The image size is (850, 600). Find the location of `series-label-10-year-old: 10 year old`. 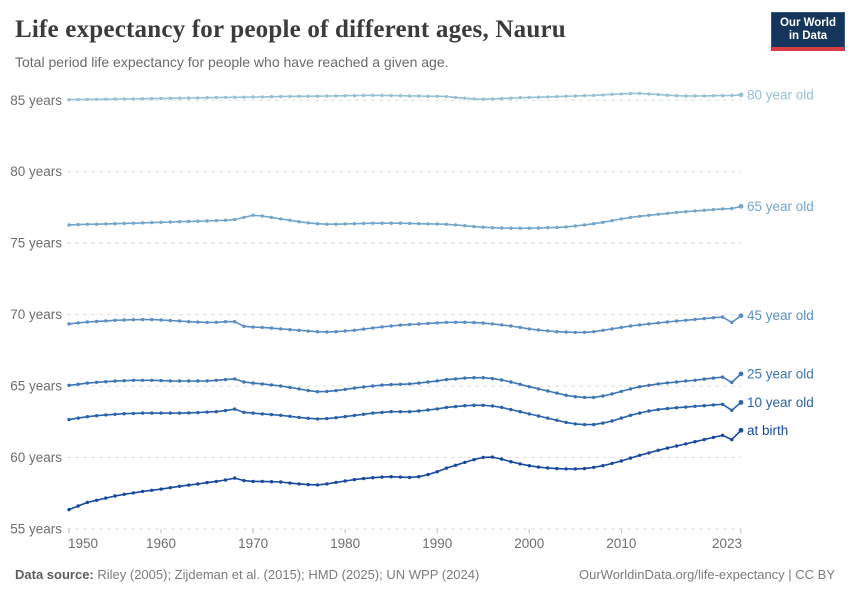

series-label-10-year-old: 10 year old is located at coordinates (780, 402).